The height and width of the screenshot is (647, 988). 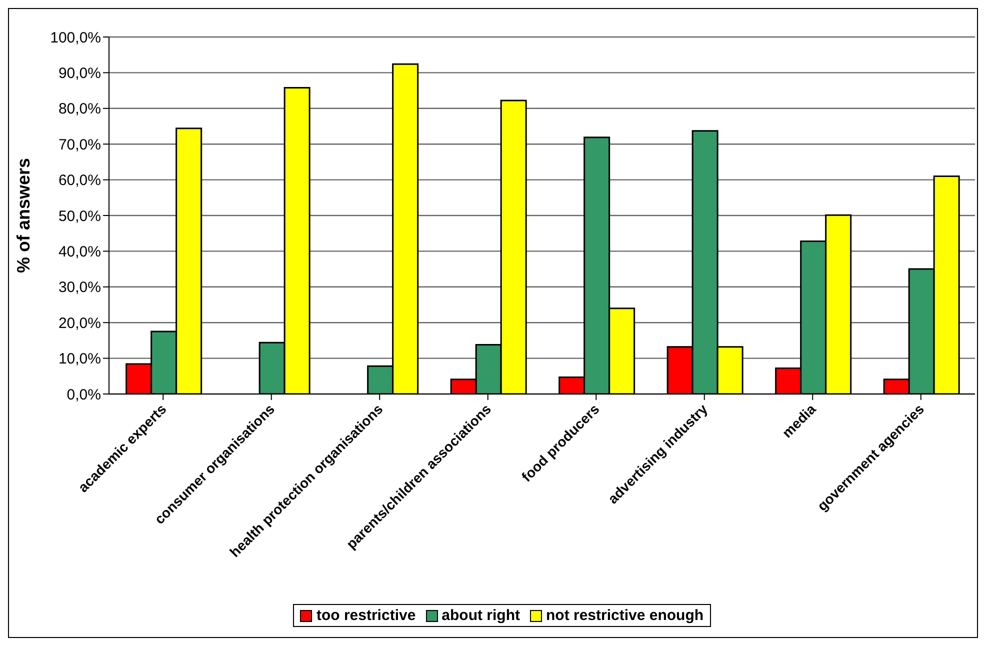 What do you see at coordinates (23, 216) in the screenshot?
I see `y-axis-title: % of answers` at bounding box center [23, 216].